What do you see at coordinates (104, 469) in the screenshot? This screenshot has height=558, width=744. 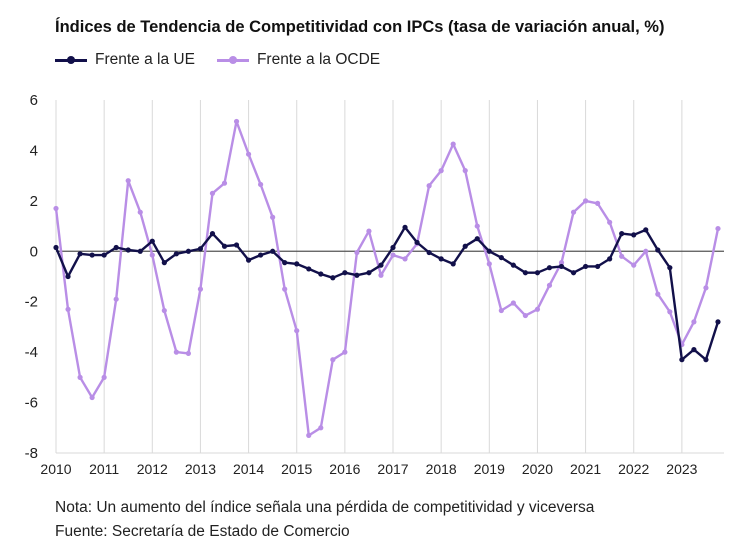 I see `x-tick-label: 2011` at bounding box center [104, 469].